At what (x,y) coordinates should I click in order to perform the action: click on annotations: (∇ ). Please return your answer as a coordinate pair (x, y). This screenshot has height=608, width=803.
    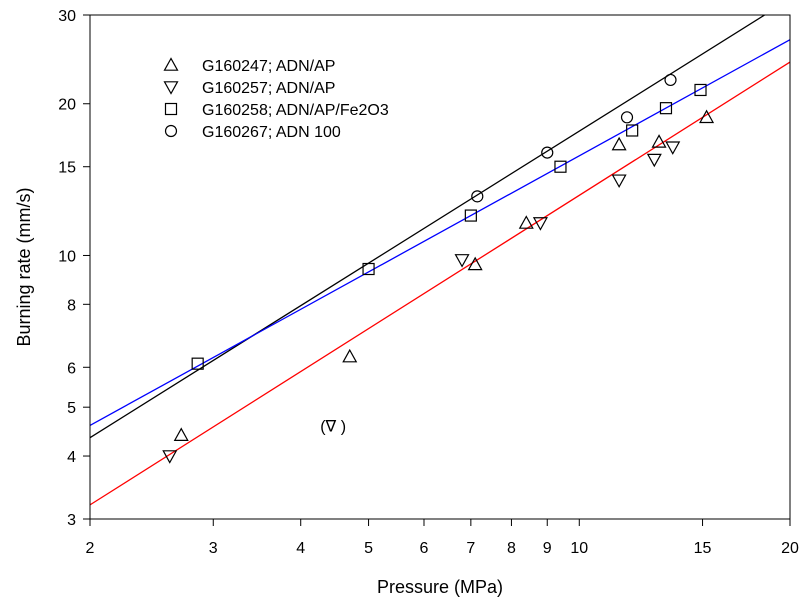
    Looking at the image, I should click on (333, 426).